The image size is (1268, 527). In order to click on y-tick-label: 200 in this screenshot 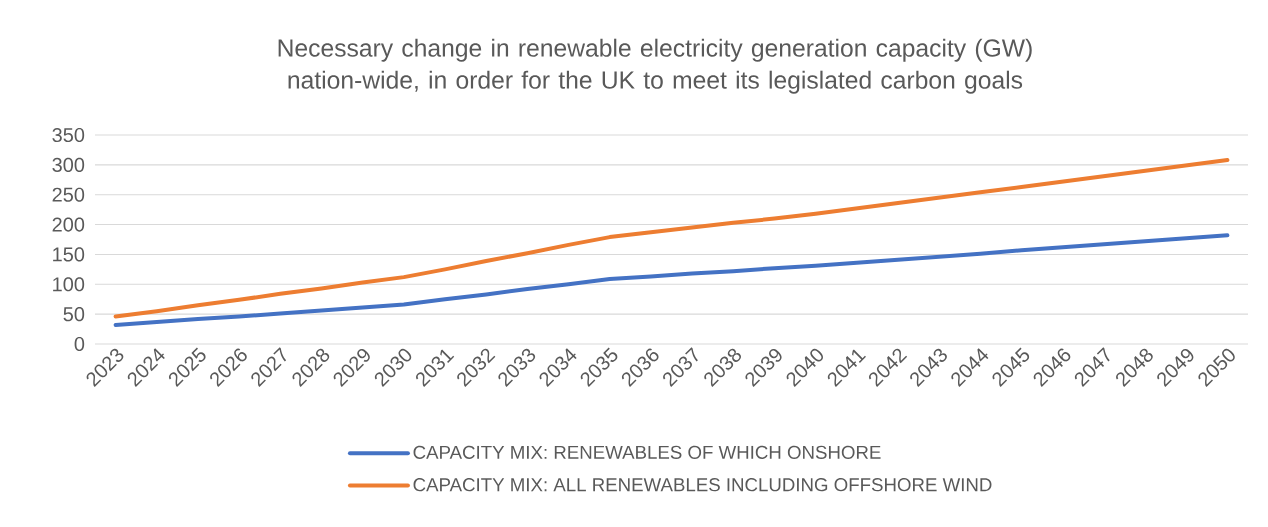, I will do `click(68, 224)`.